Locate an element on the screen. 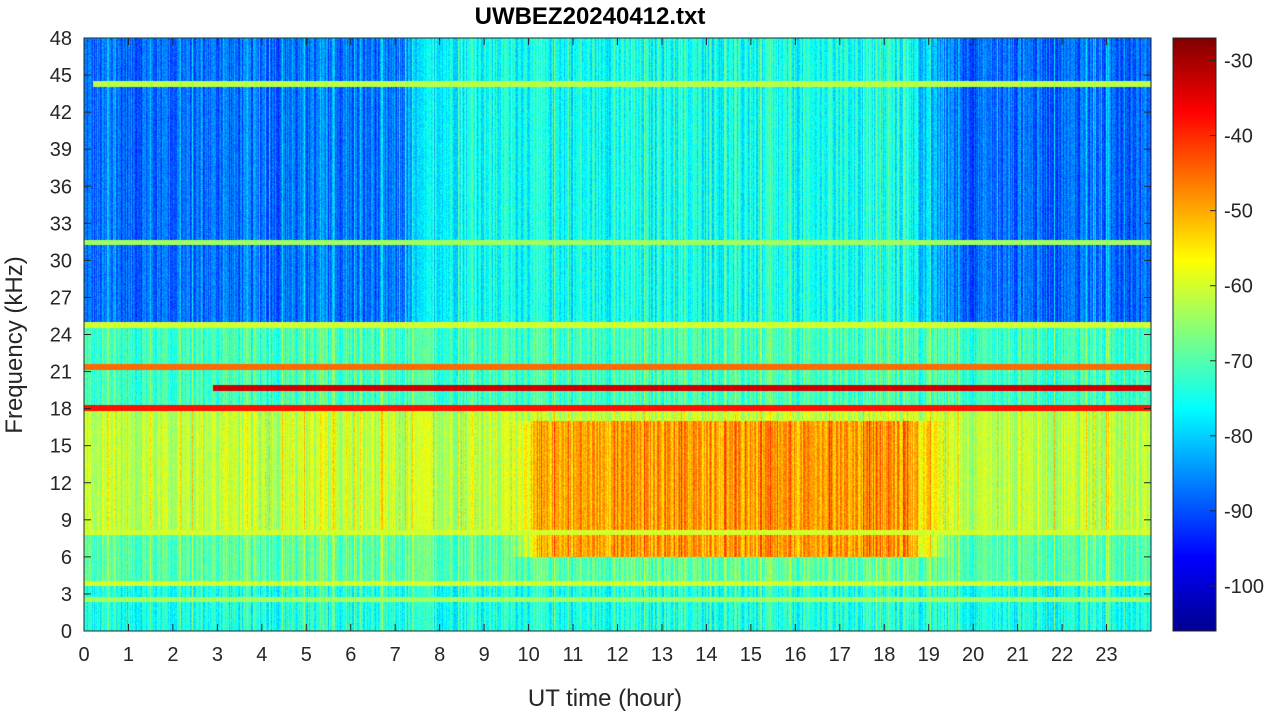 The image size is (1280, 715). y-tick-label: 3 is located at coordinates (66, 595).